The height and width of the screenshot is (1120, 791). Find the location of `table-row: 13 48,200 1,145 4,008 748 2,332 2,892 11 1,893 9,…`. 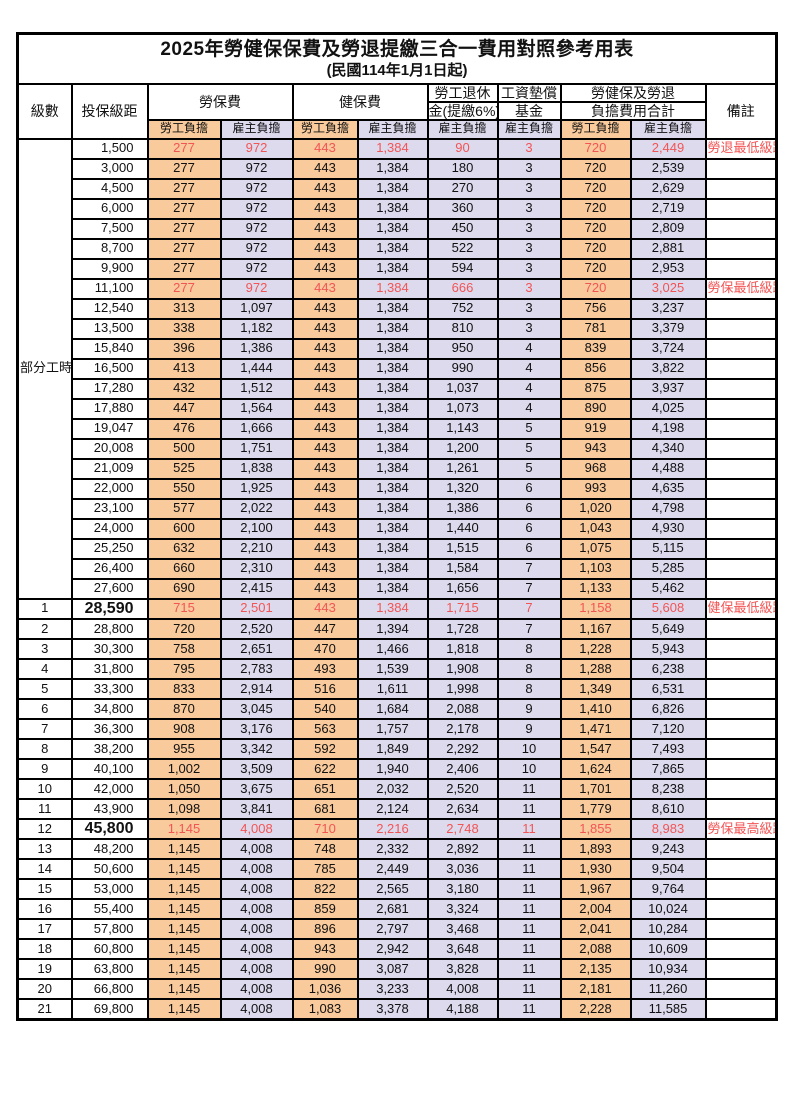

table-row: 13 48,200 1,145 4,008 748 2,332 2,892 11 1,893 9,… is located at coordinates (397, 849).